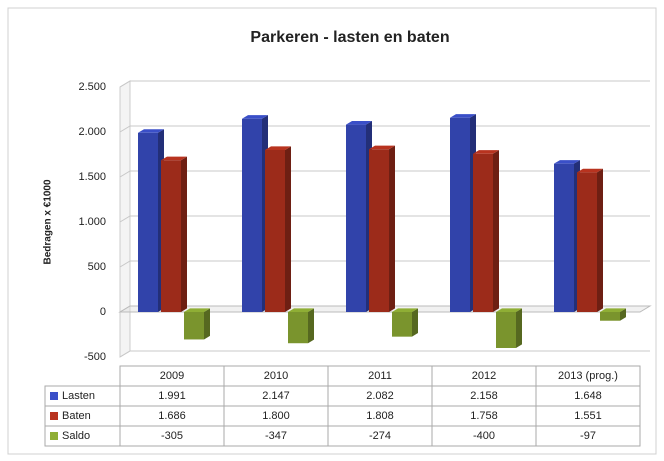  Describe the element at coordinates (276, 396) in the screenshot. I see `data-label: 2.147` at that location.